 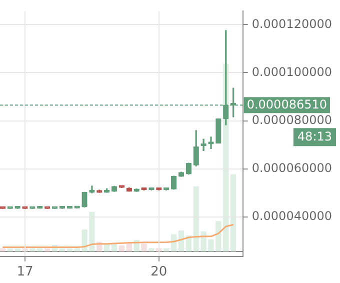 What do you see at coordinates (25, 272) in the screenshot?
I see `x-tick-label: 17` at bounding box center [25, 272].